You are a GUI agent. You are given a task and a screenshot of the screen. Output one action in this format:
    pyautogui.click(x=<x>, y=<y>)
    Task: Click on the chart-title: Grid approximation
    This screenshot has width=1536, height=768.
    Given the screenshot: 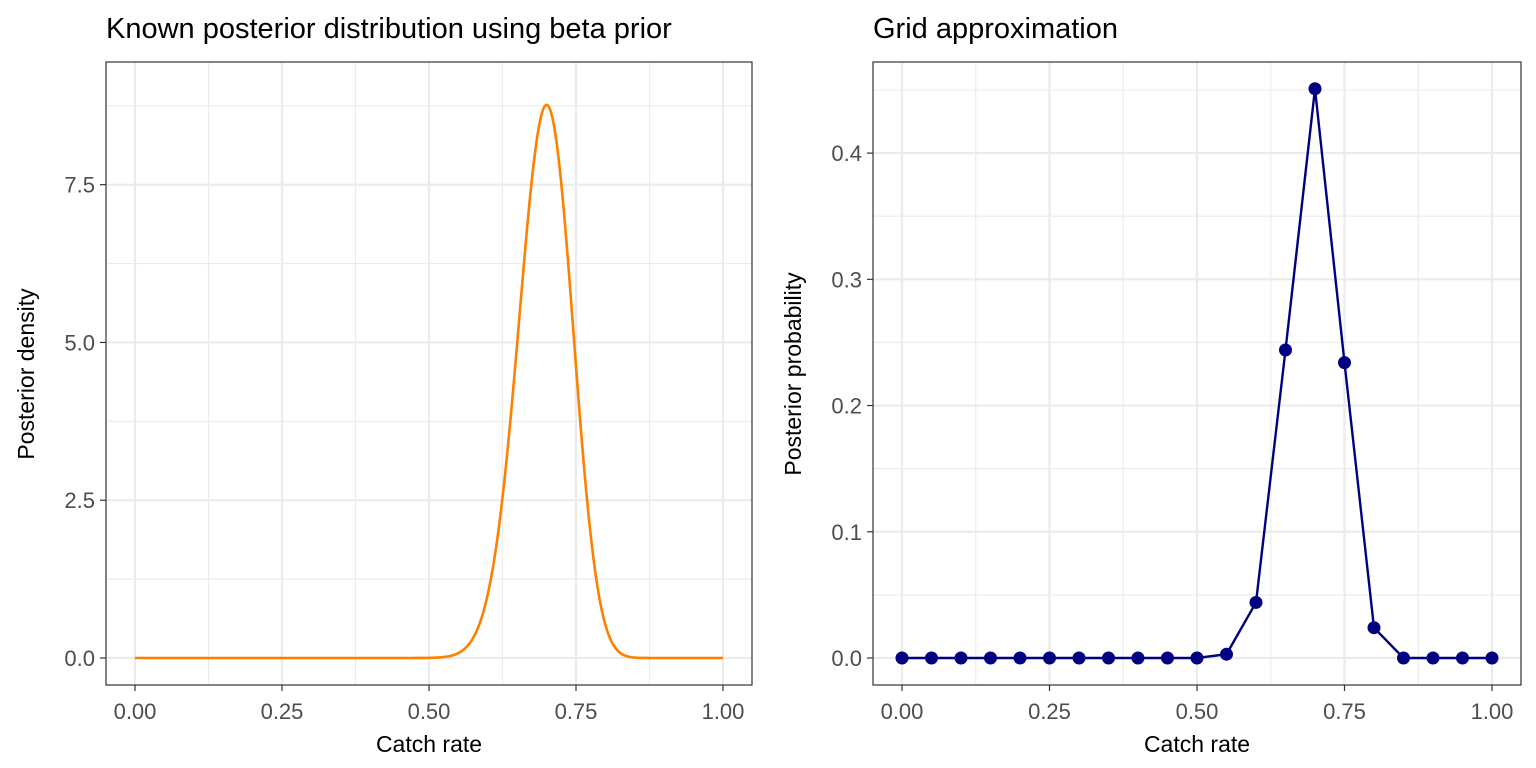 What is the action you would take?
    pyautogui.click(x=995, y=29)
    